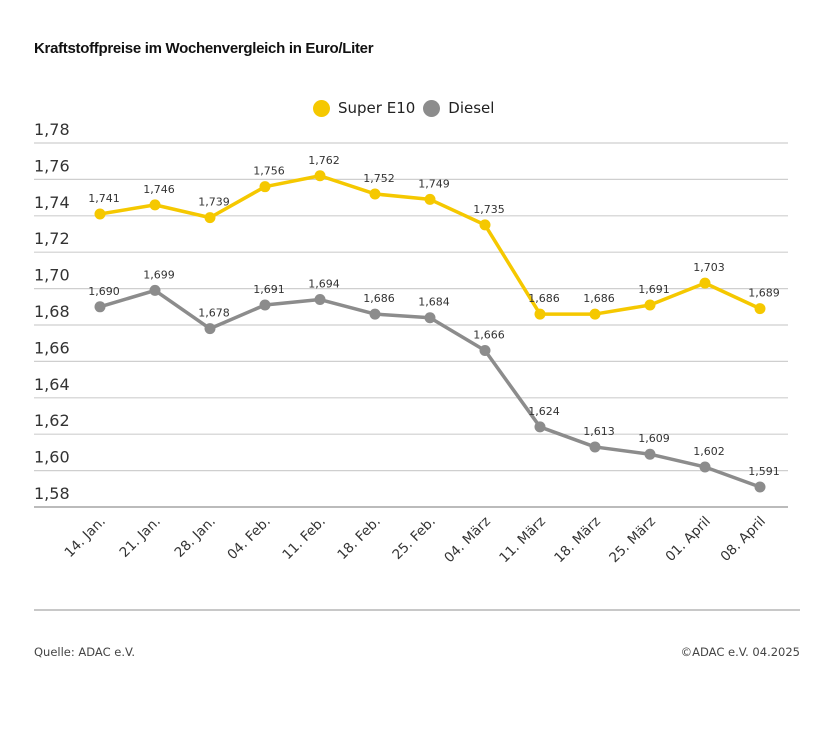 The width and height of the screenshot is (834, 731). Describe the element at coordinates (195, 537) in the screenshot. I see `x-tick-label: 28. Jan.` at that location.